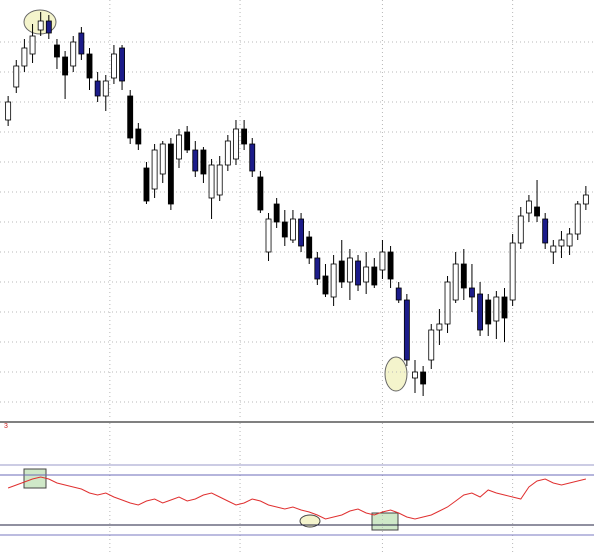 This screenshot has width=594, height=553. Describe the element at coordinates (385, 521) in the screenshot. I see `highlight-box` at that location.